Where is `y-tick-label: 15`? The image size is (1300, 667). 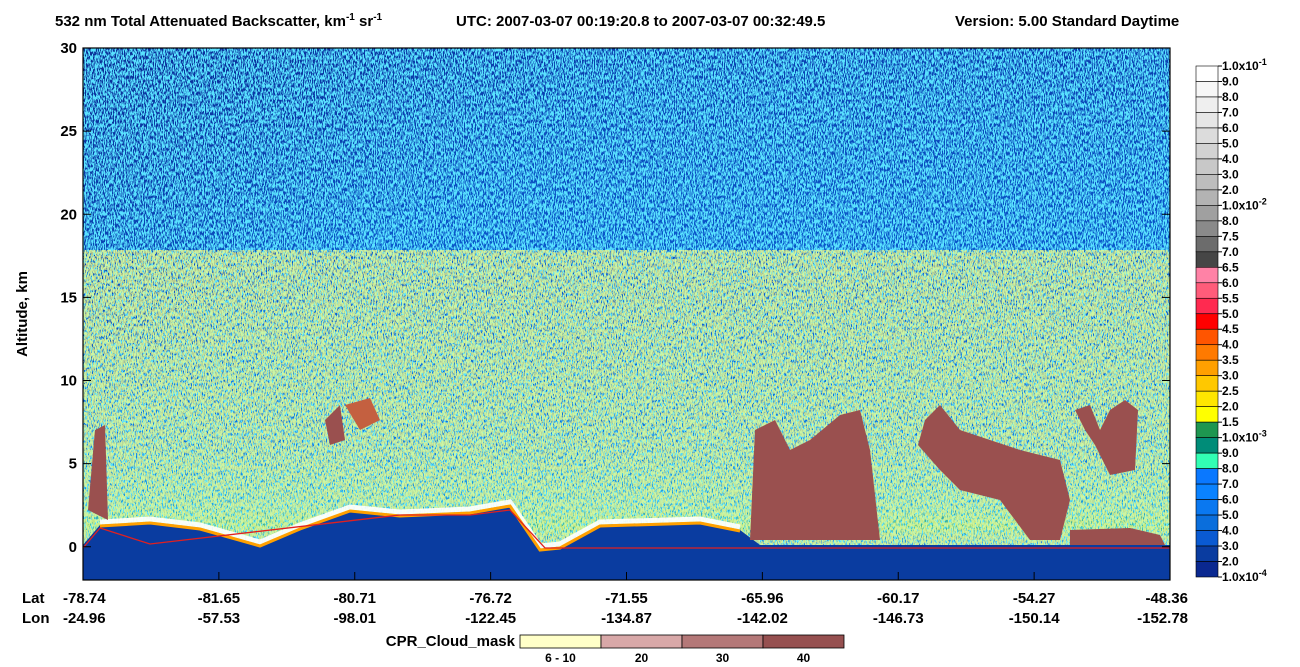
y-tick-label: 15 is located at coordinates (68, 297).